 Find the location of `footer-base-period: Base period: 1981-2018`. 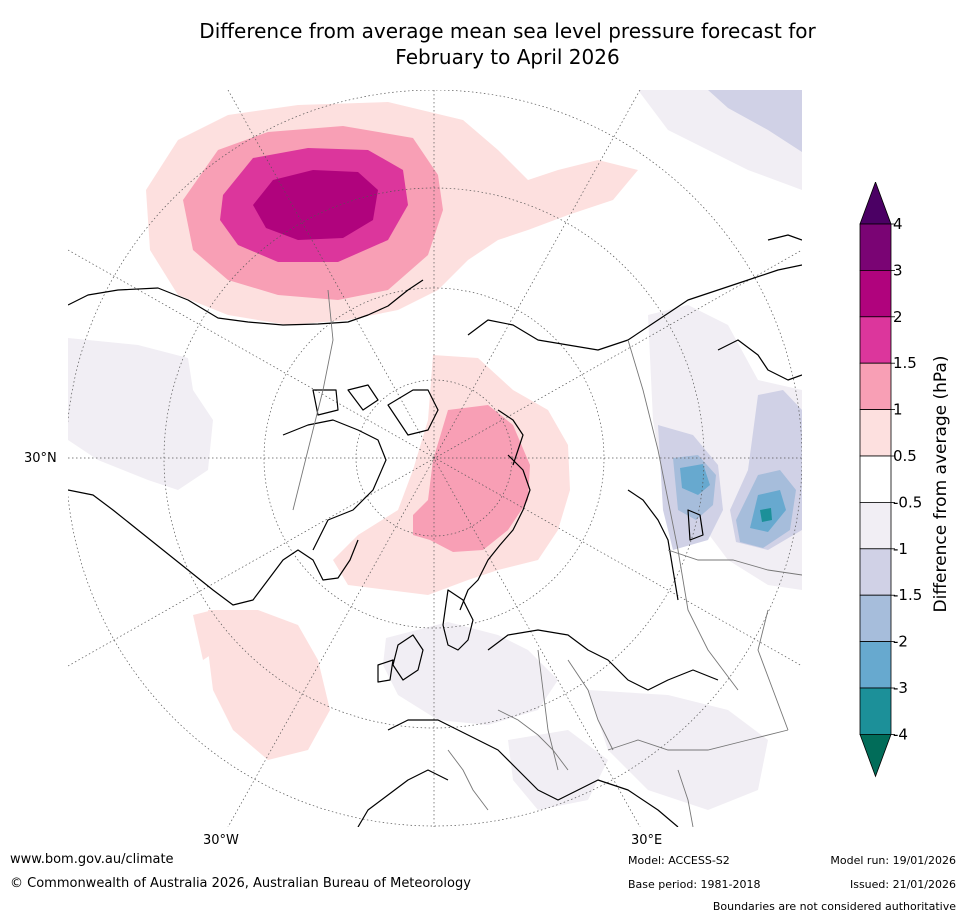

footer-base-period: Base period: 1981-2018 is located at coordinates (694, 884).